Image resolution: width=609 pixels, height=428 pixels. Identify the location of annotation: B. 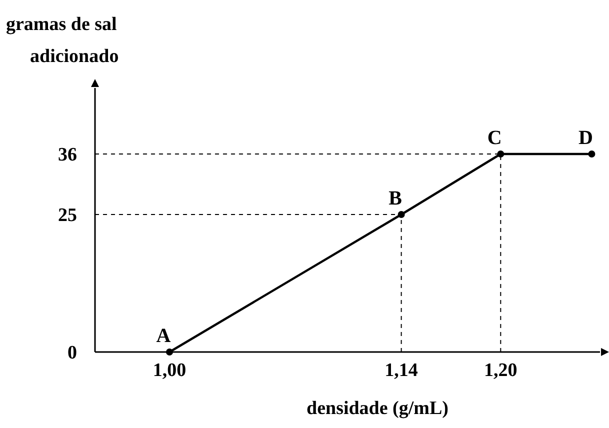
(395, 199).